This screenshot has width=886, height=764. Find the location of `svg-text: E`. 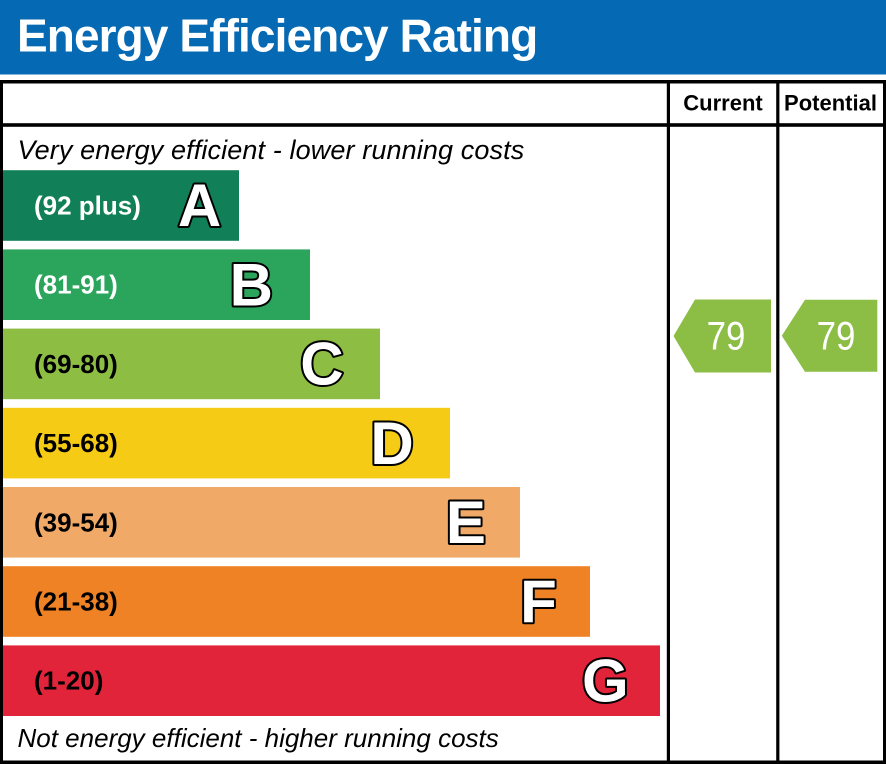

svg-text: E is located at coordinates (466, 522).